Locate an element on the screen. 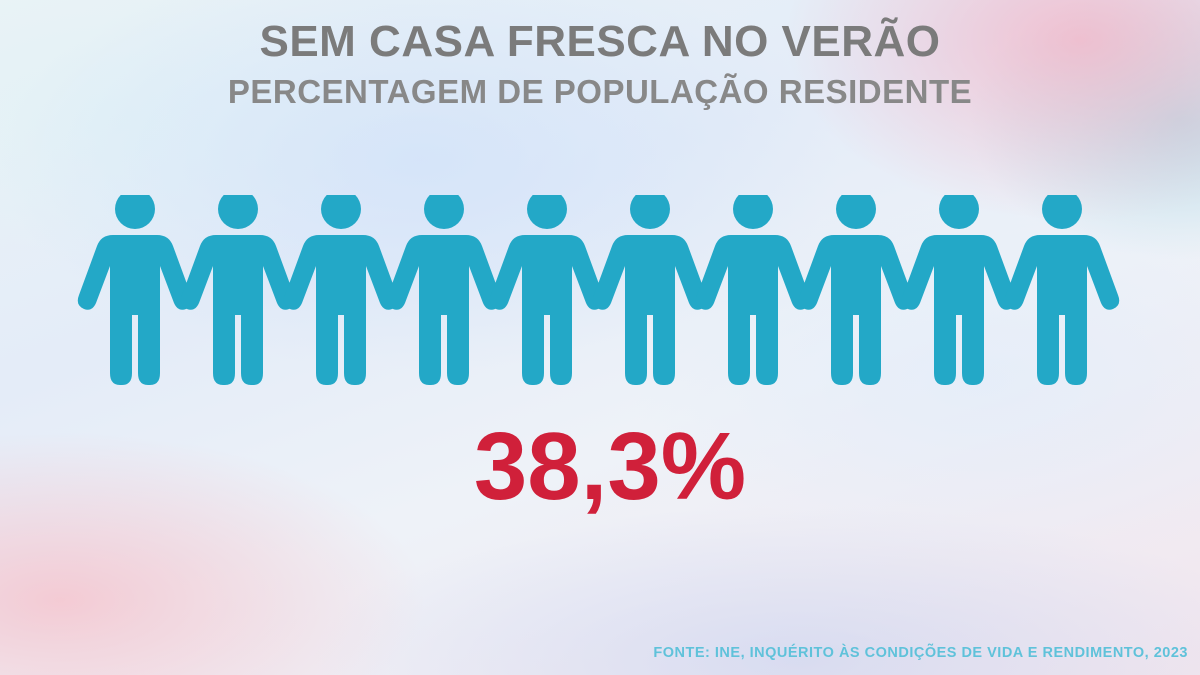  chart-subtitle: PERCENTAGEM DE POPULAÇÃO RESIDENTE is located at coordinates (600, 91).